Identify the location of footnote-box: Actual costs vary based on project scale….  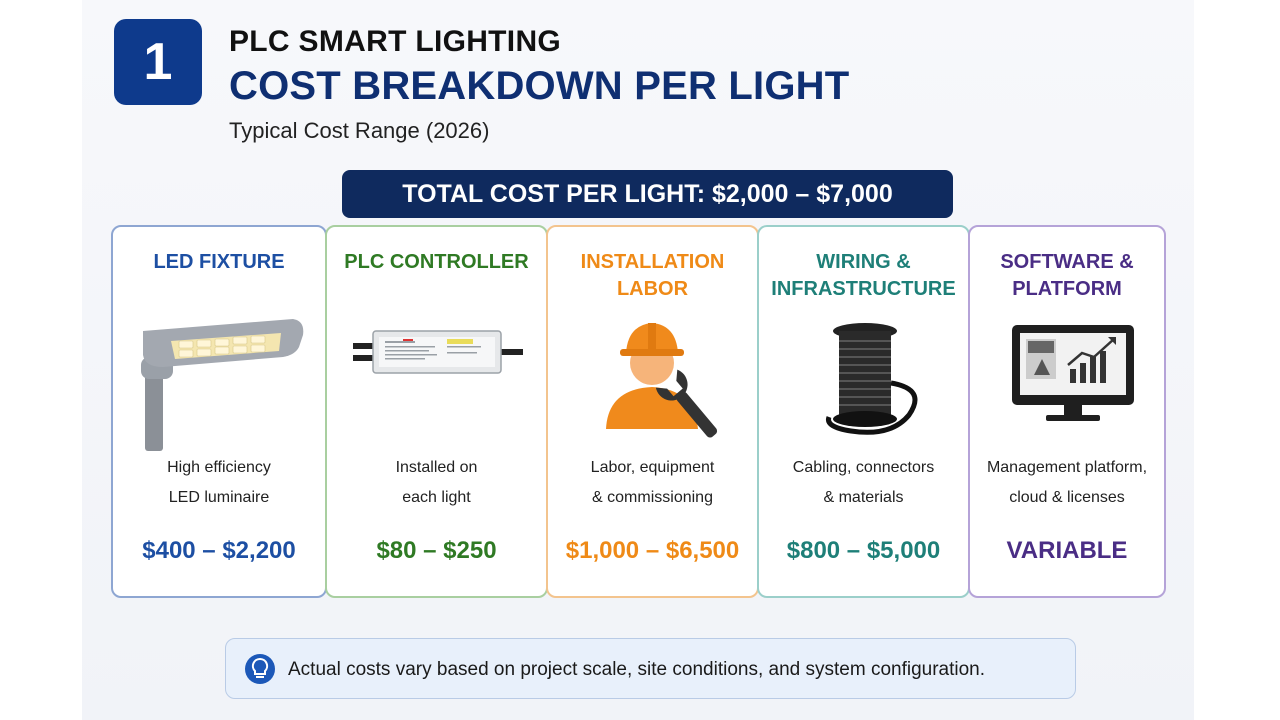
(650, 668).